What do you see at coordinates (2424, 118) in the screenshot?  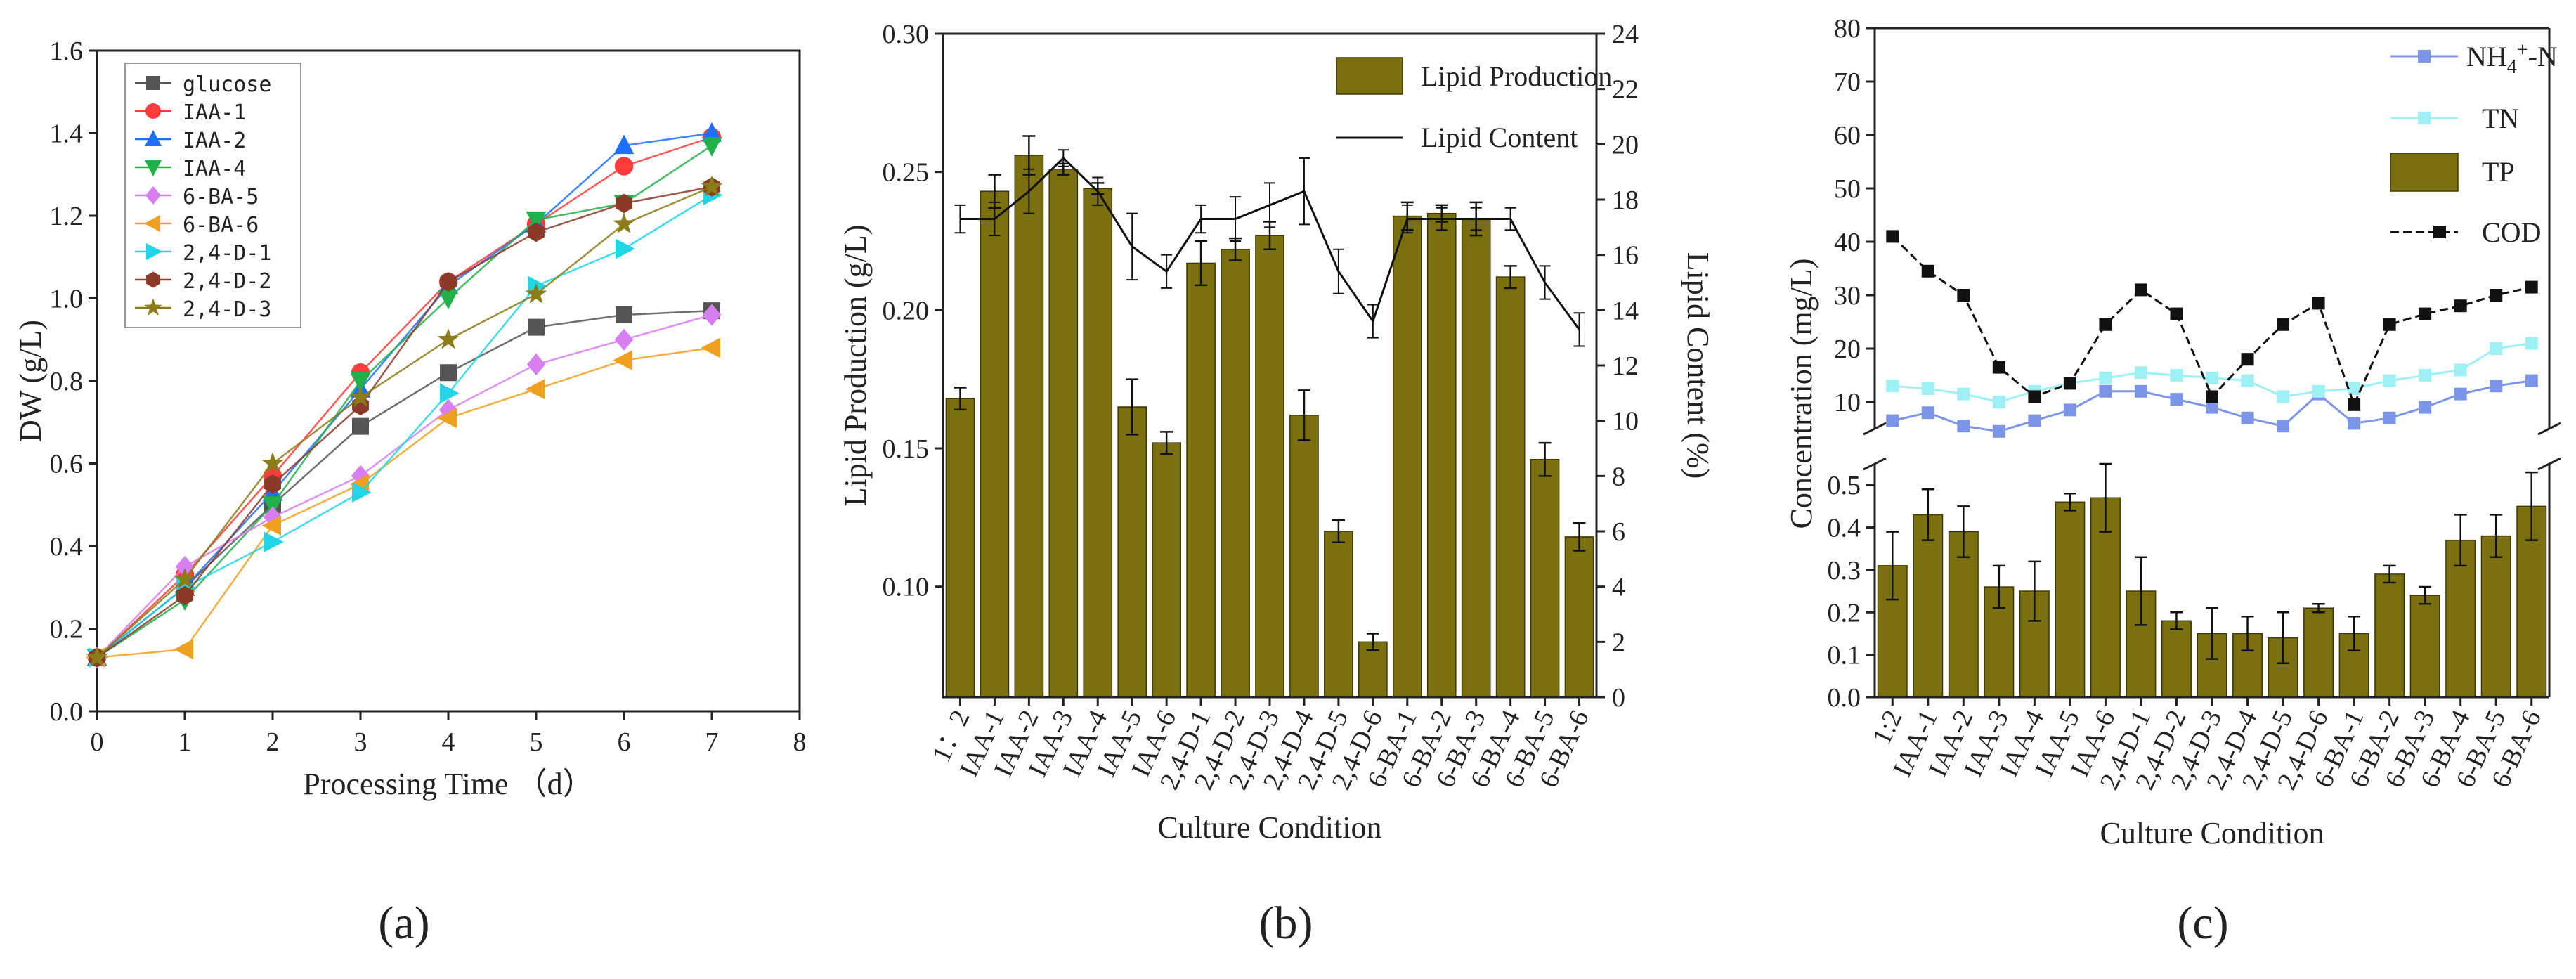 I see `legend-marker-tn` at bounding box center [2424, 118].